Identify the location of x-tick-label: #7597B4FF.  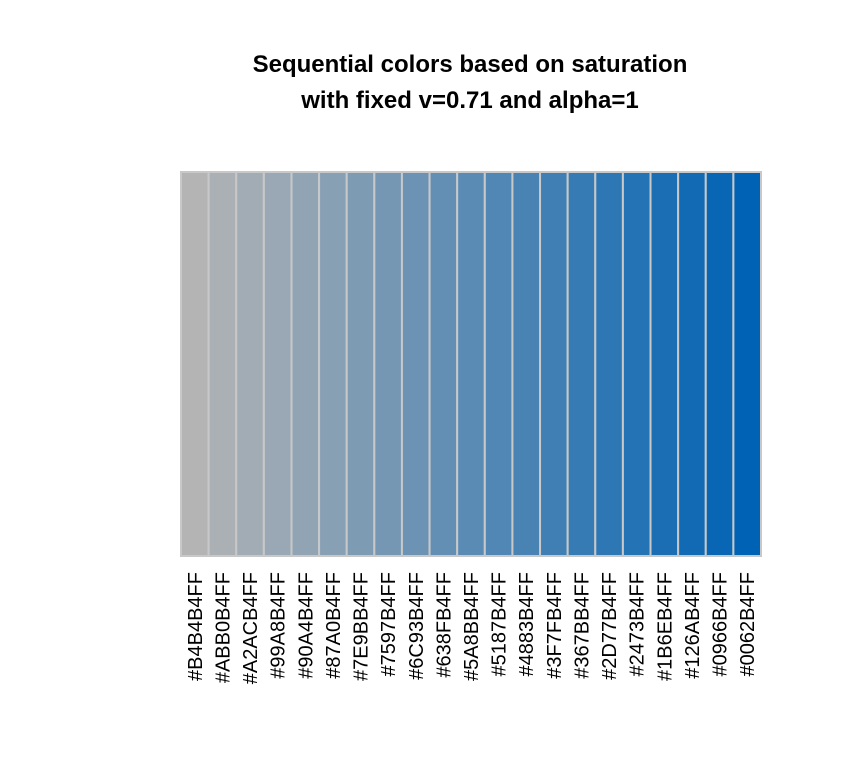
(389, 624).